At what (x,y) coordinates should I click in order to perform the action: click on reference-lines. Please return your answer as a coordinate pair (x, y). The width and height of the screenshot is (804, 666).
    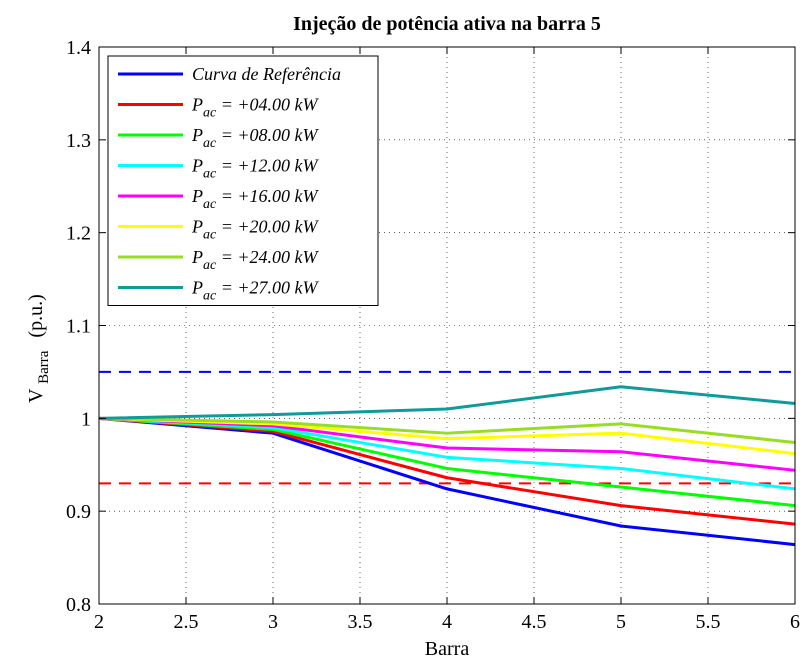
    Looking at the image, I should click on (447, 427).